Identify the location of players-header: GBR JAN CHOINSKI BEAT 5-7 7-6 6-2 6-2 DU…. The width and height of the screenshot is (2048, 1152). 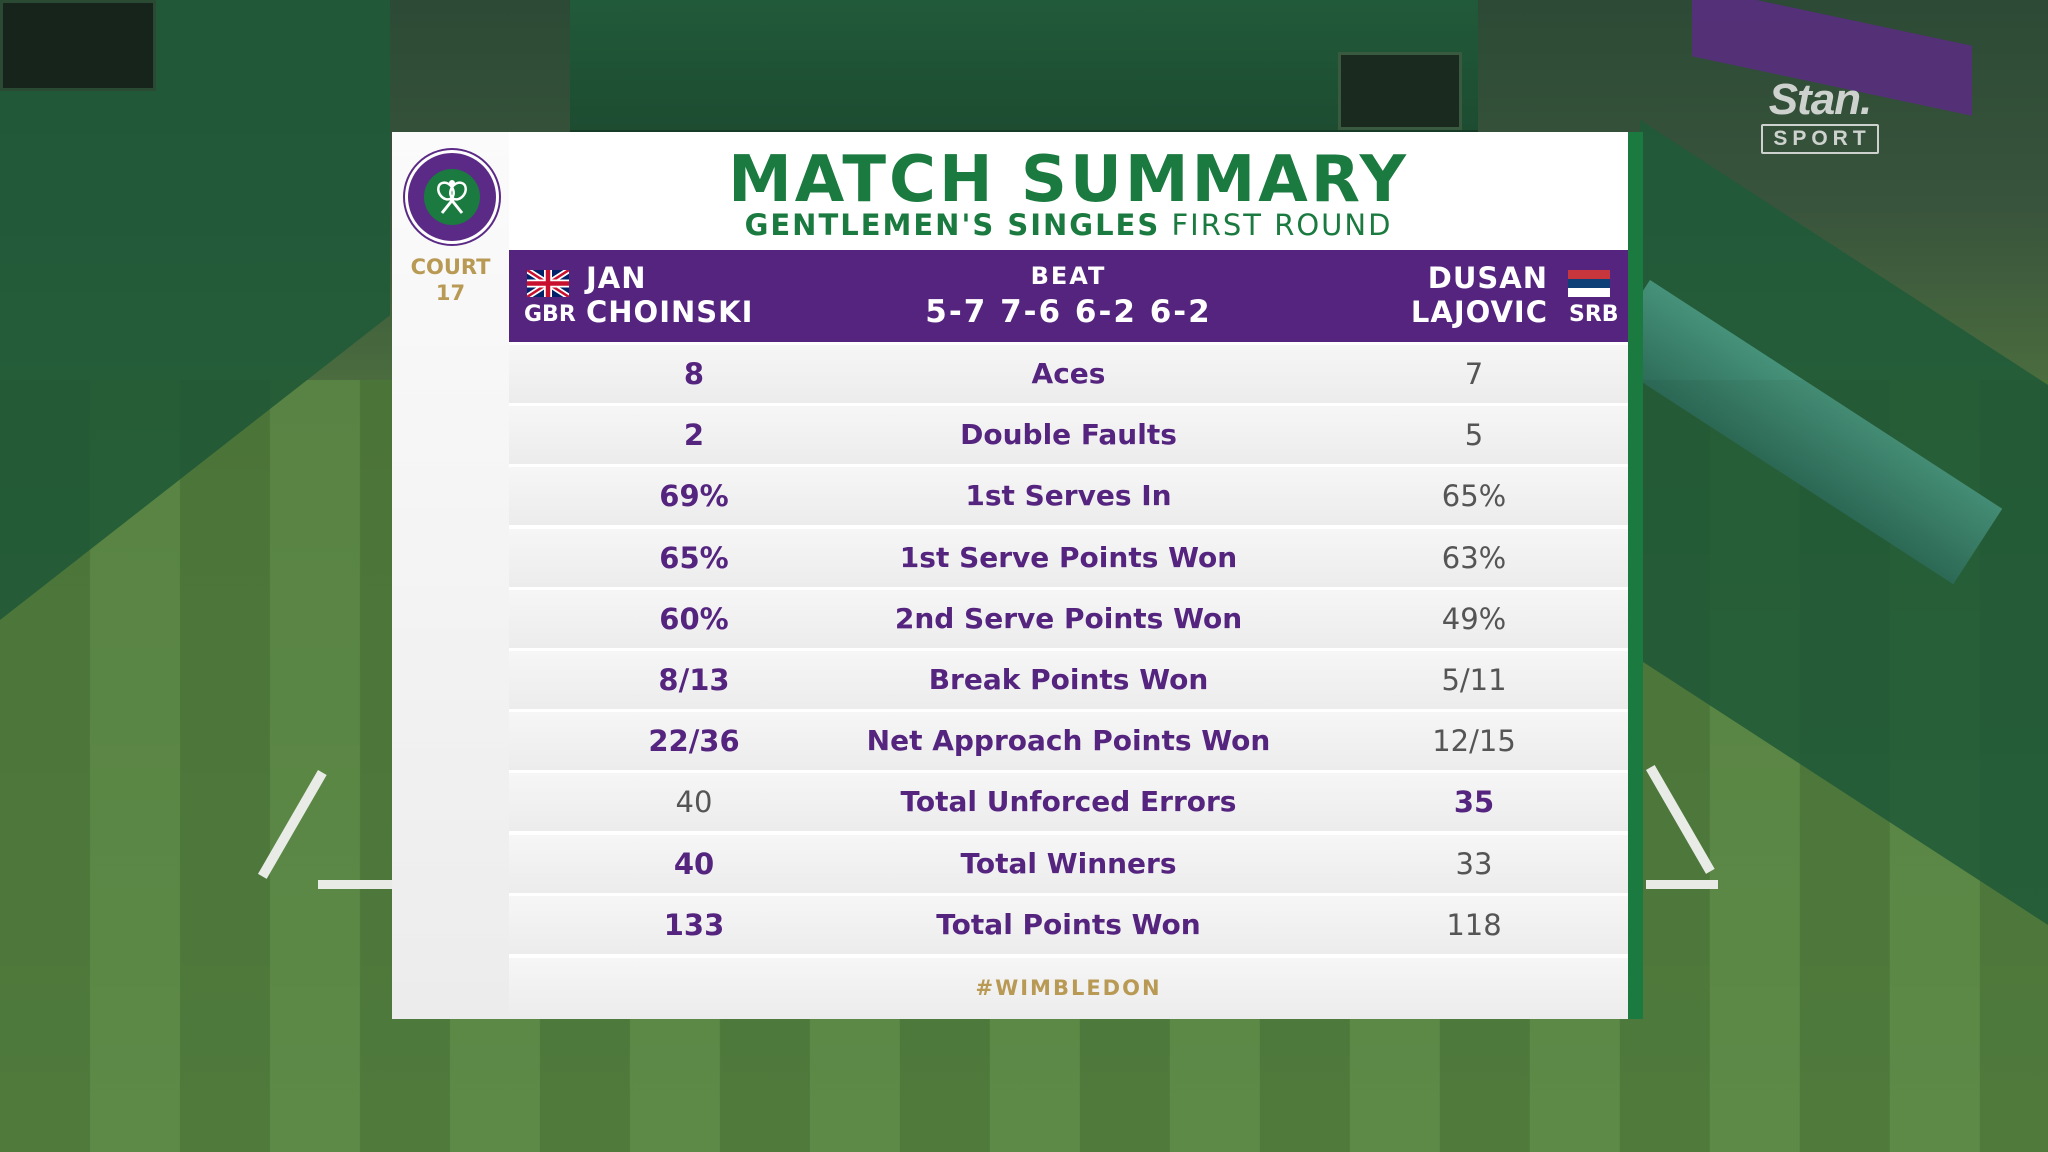
(1068, 296).